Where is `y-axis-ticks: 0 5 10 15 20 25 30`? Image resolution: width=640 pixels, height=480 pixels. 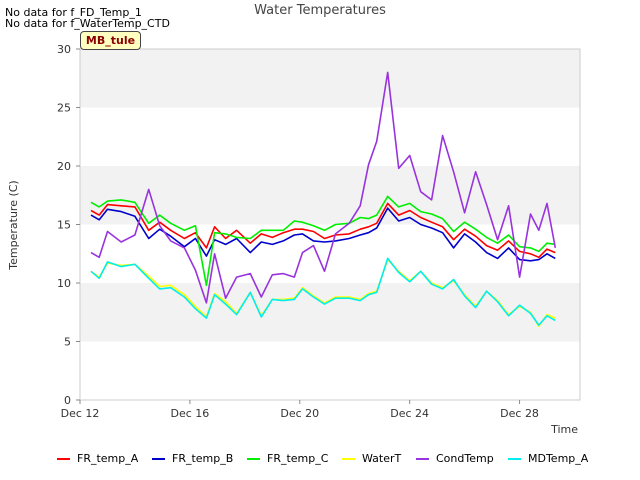
y-axis-ticks: 0 5 10 15 20 25 30 is located at coordinates (68, 225).